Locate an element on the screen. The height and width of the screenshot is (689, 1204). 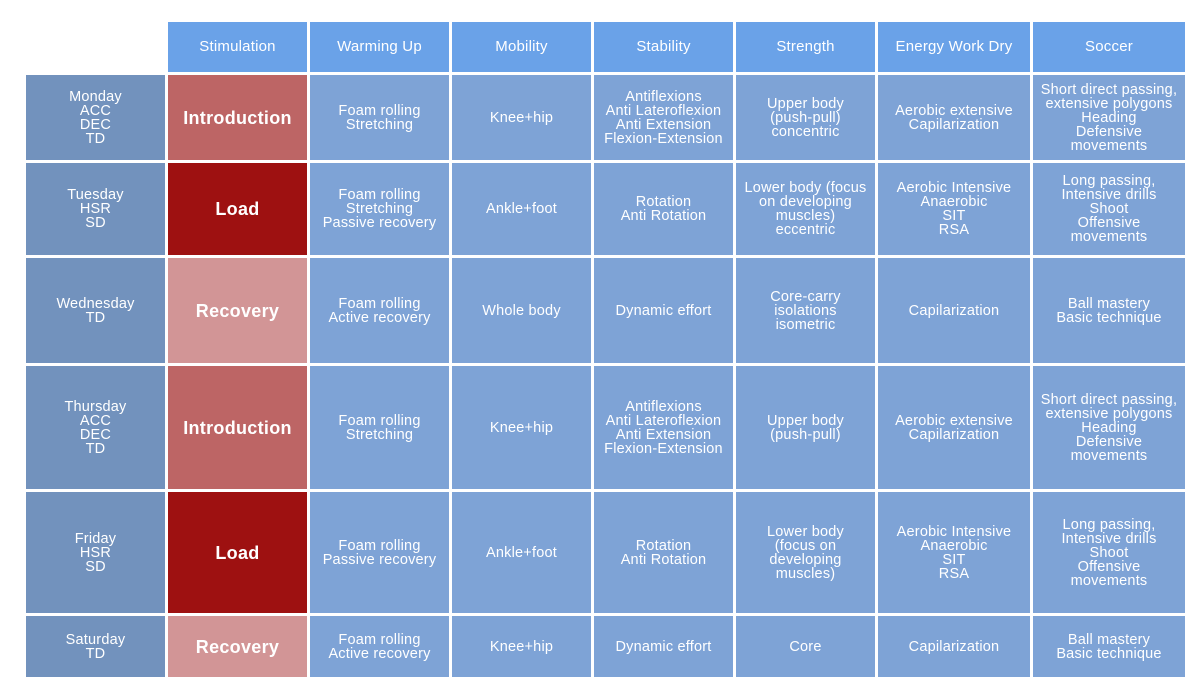
cell-warming-up: Foam rolling Stretching is located at coordinates (379, 427).